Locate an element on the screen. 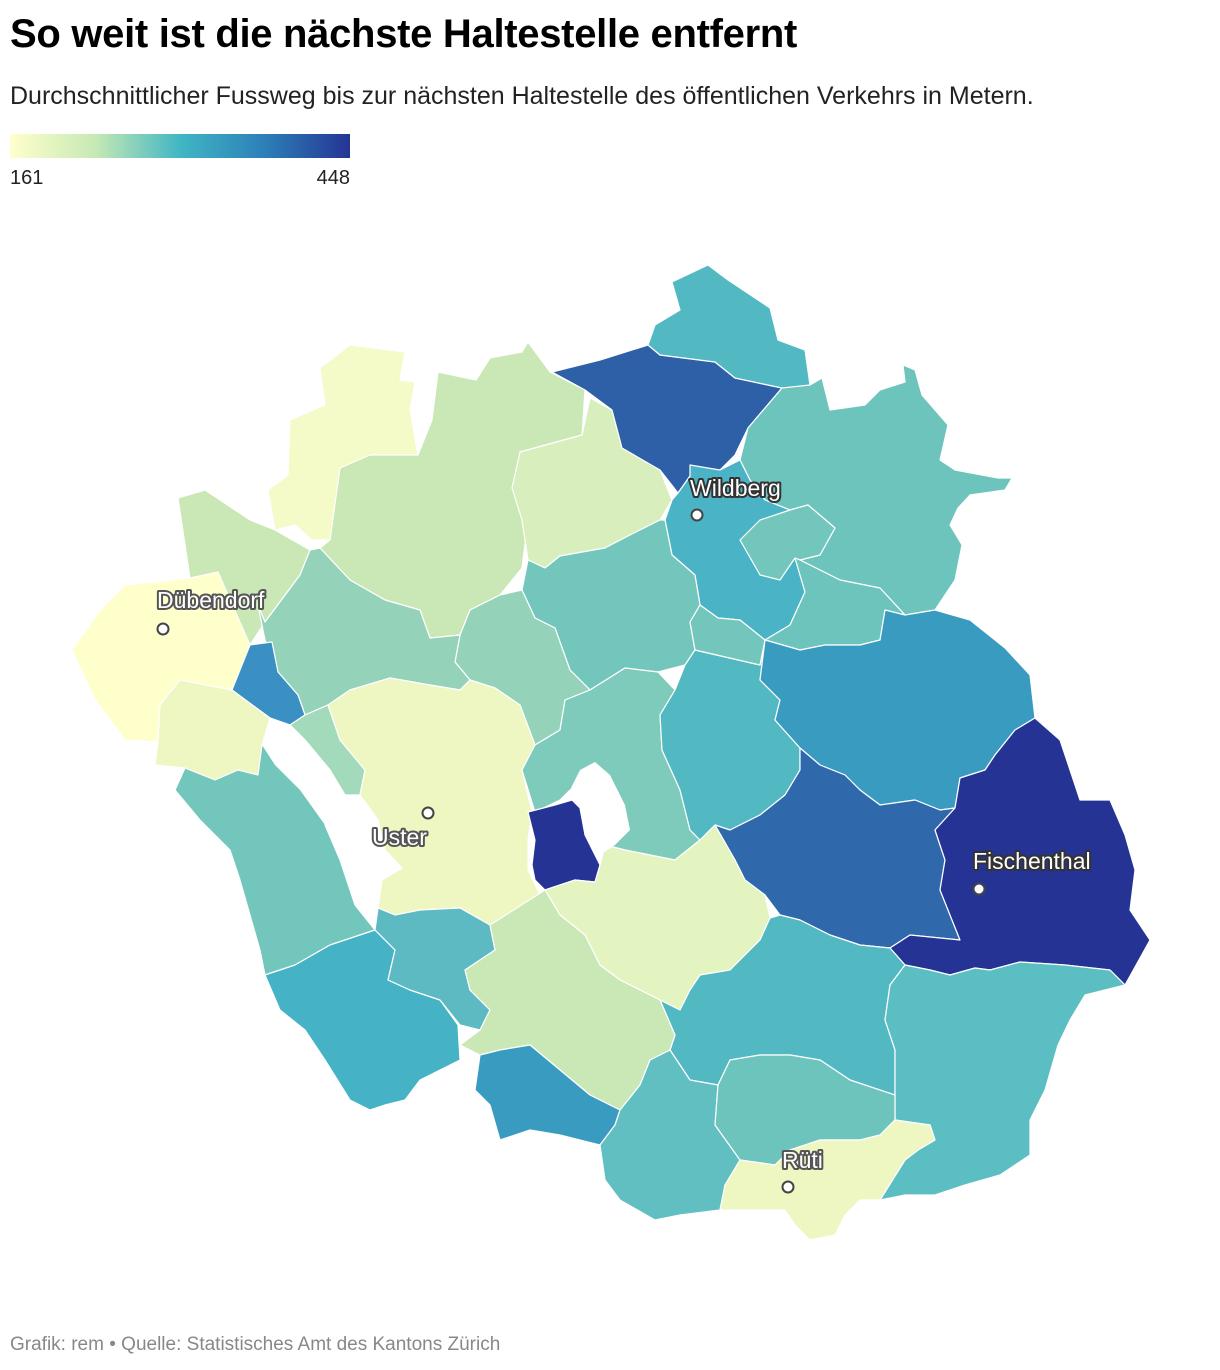 The height and width of the screenshot is (1370, 1220). city-duebendorf: Dübendorf is located at coordinates (211, 610).